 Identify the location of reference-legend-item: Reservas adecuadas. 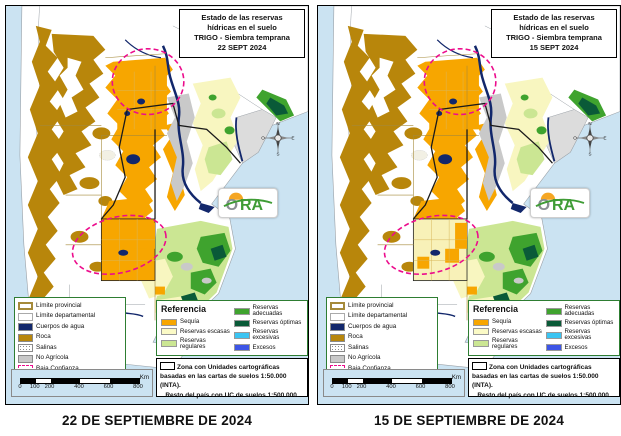
(268, 311).